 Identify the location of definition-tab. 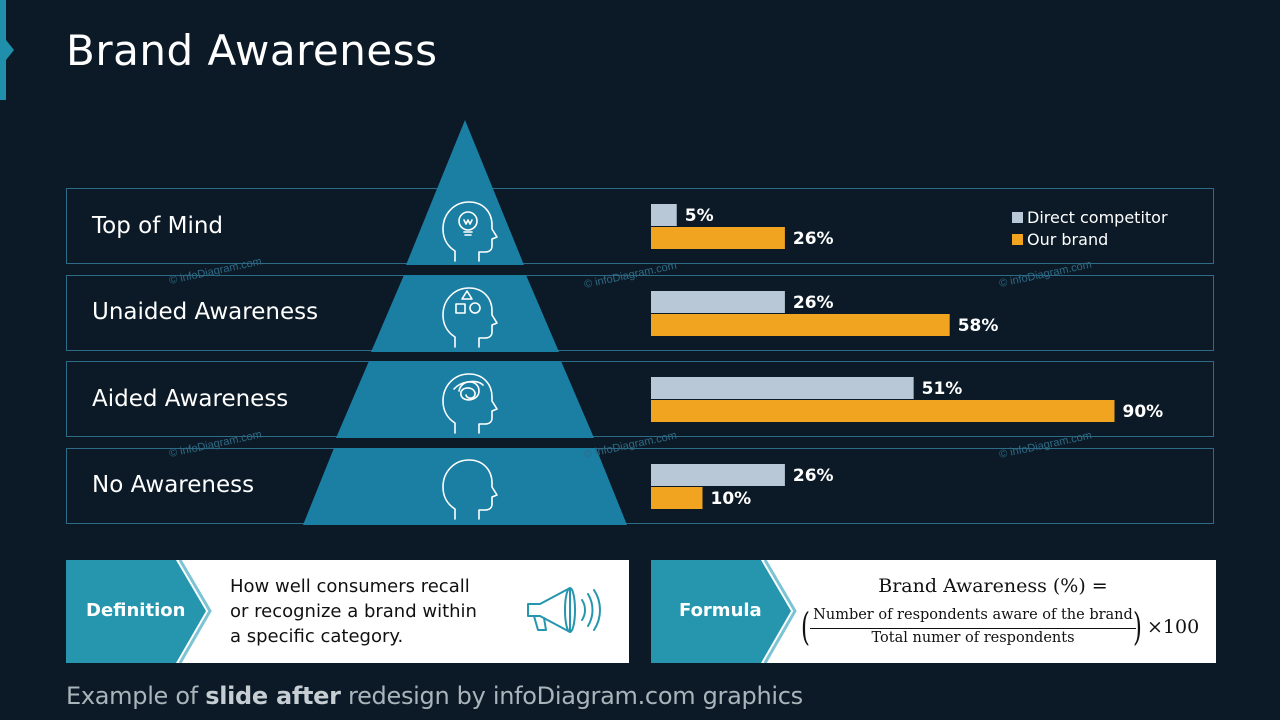
(139, 611).